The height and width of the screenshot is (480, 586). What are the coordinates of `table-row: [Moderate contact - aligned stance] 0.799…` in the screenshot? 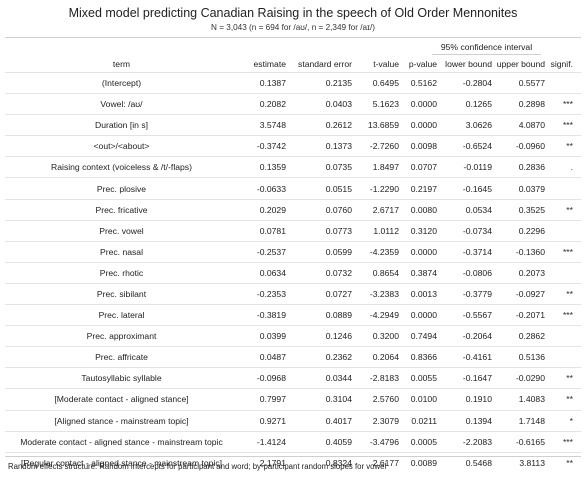 It's located at (293, 399).